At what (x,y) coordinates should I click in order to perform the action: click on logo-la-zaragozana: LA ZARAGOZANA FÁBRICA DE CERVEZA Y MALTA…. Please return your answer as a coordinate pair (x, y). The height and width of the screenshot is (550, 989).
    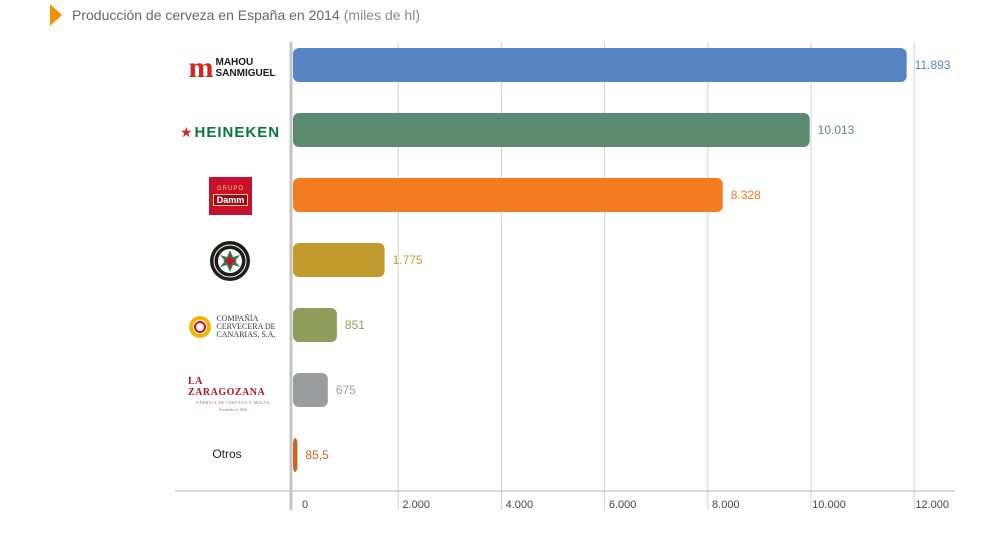
    Looking at the image, I should click on (233, 394).